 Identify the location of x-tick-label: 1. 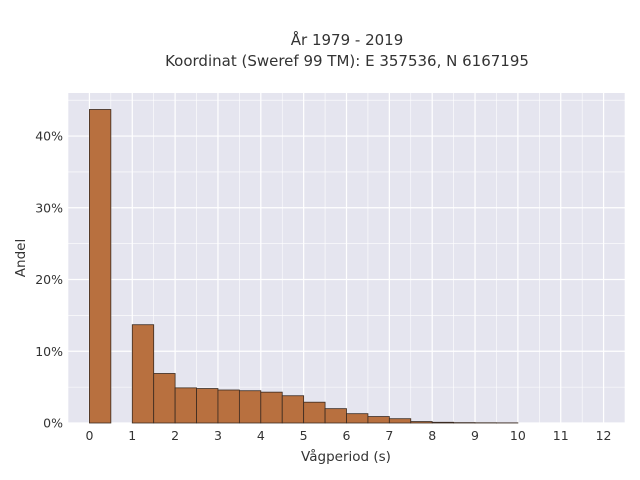
(132, 435).